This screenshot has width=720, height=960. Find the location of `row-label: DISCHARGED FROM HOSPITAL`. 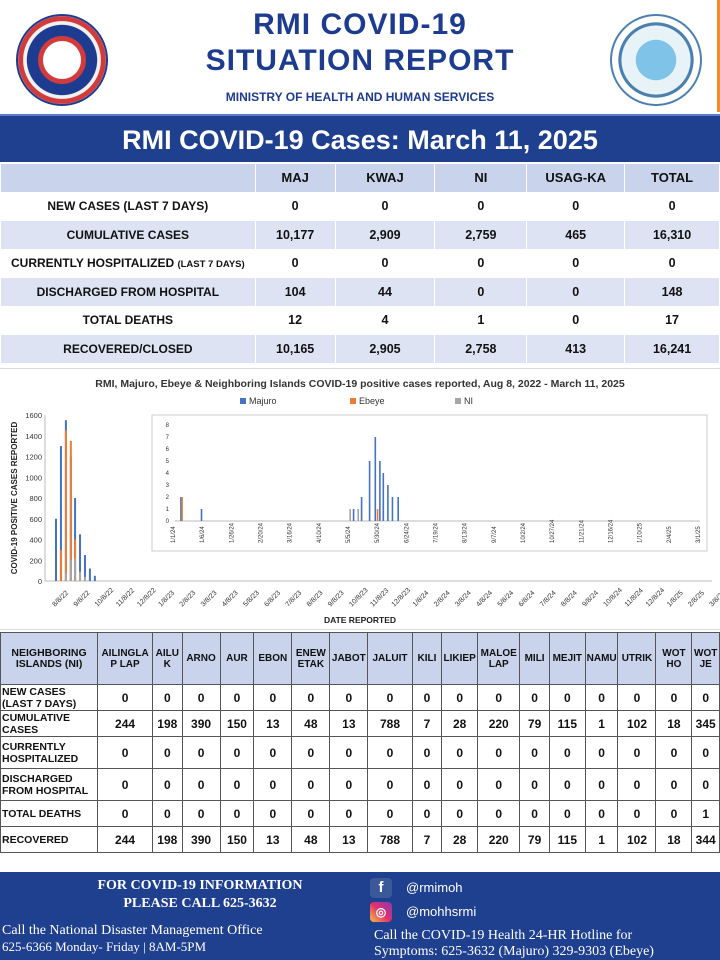

row-label: DISCHARGED FROM HOSPITAL is located at coordinates (49, 784).